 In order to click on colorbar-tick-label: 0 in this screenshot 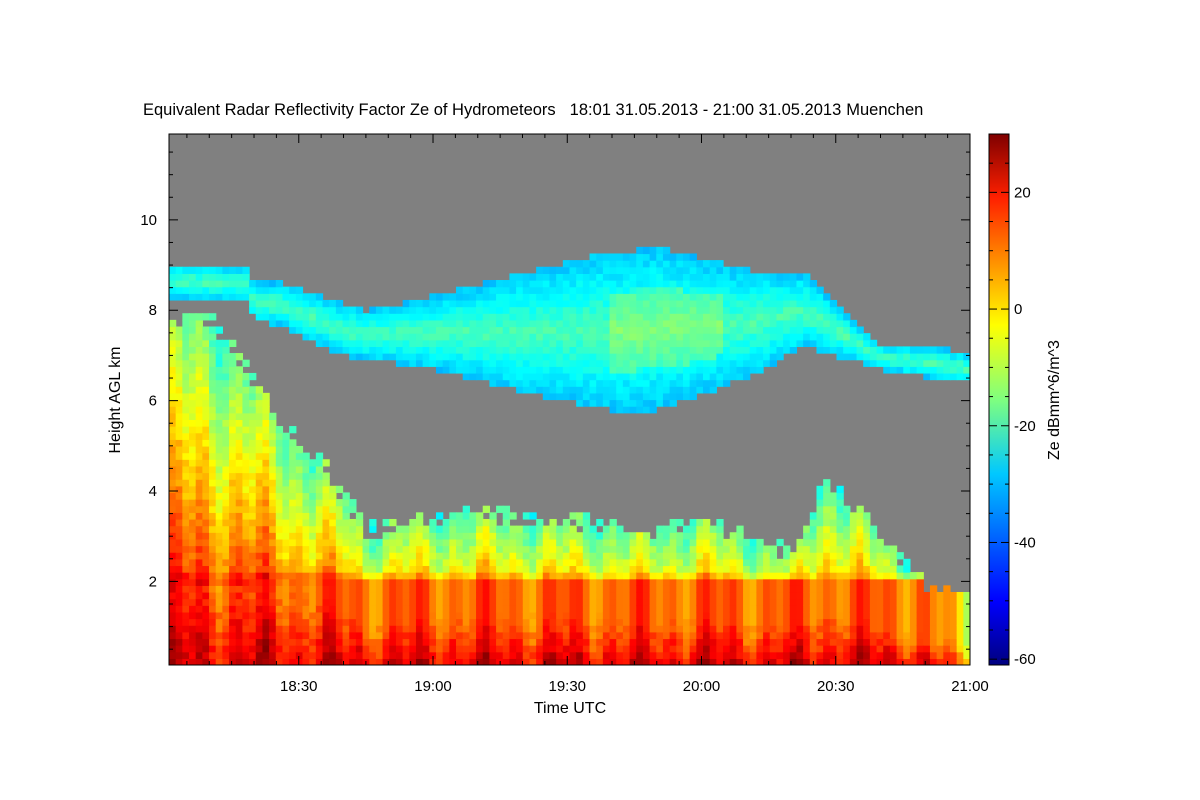, I will do `click(1018, 309)`.